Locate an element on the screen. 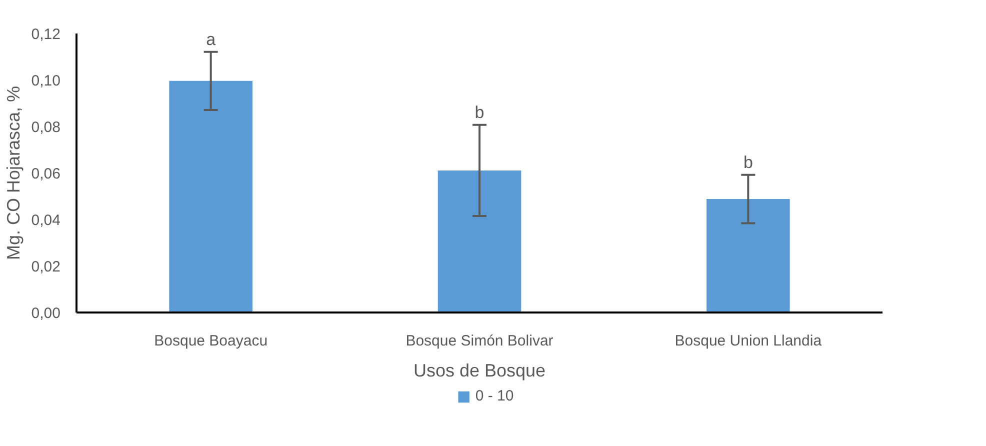 The width and height of the screenshot is (986, 446). legend-label: 0 - 10 is located at coordinates (494, 396).